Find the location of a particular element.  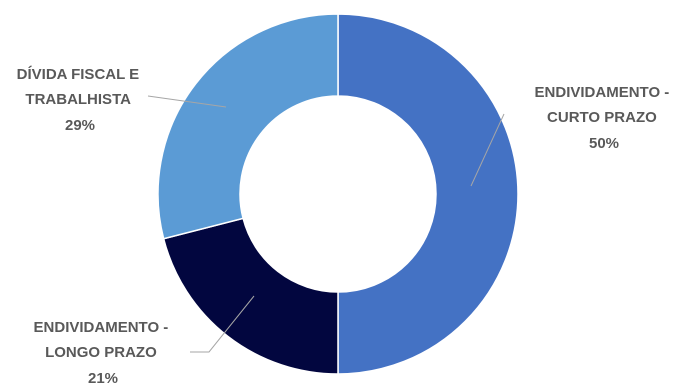

leader-line-longo-prazo is located at coordinates (222, 324).